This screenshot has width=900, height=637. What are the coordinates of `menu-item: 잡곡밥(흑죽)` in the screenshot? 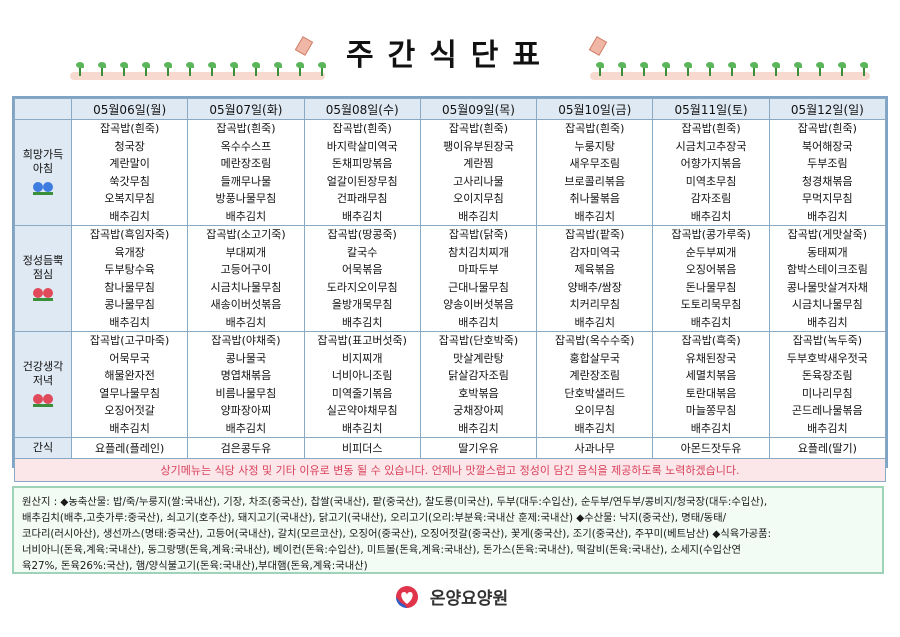 It's located at (711, 340).